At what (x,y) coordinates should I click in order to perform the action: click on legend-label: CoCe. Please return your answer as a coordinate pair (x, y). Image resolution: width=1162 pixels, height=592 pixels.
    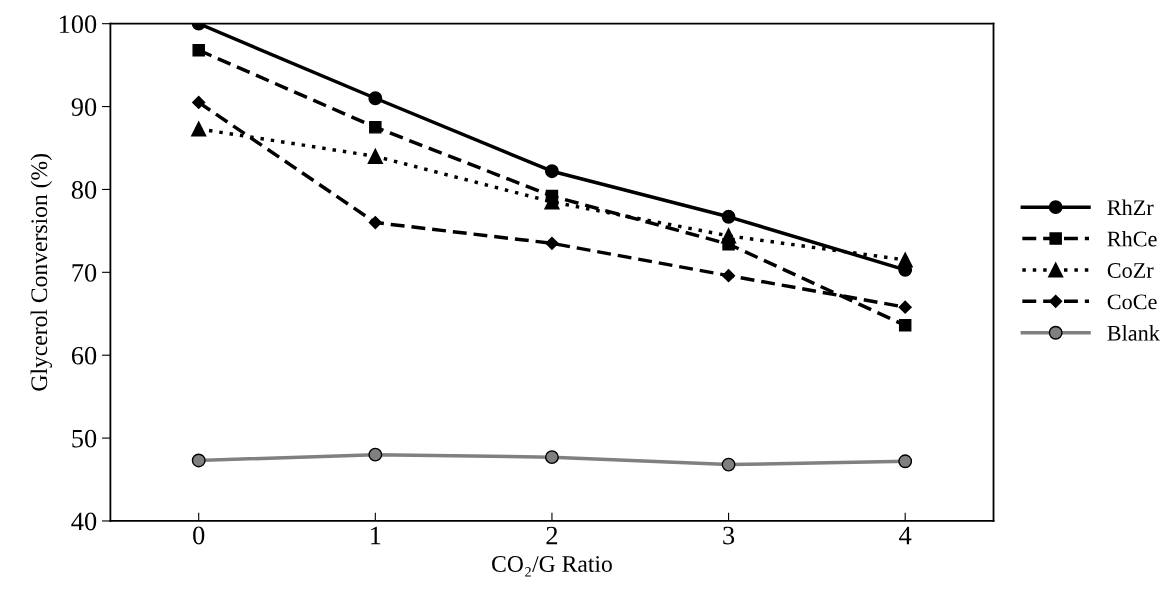
    Looking at the image, I should click on (1132, 302).